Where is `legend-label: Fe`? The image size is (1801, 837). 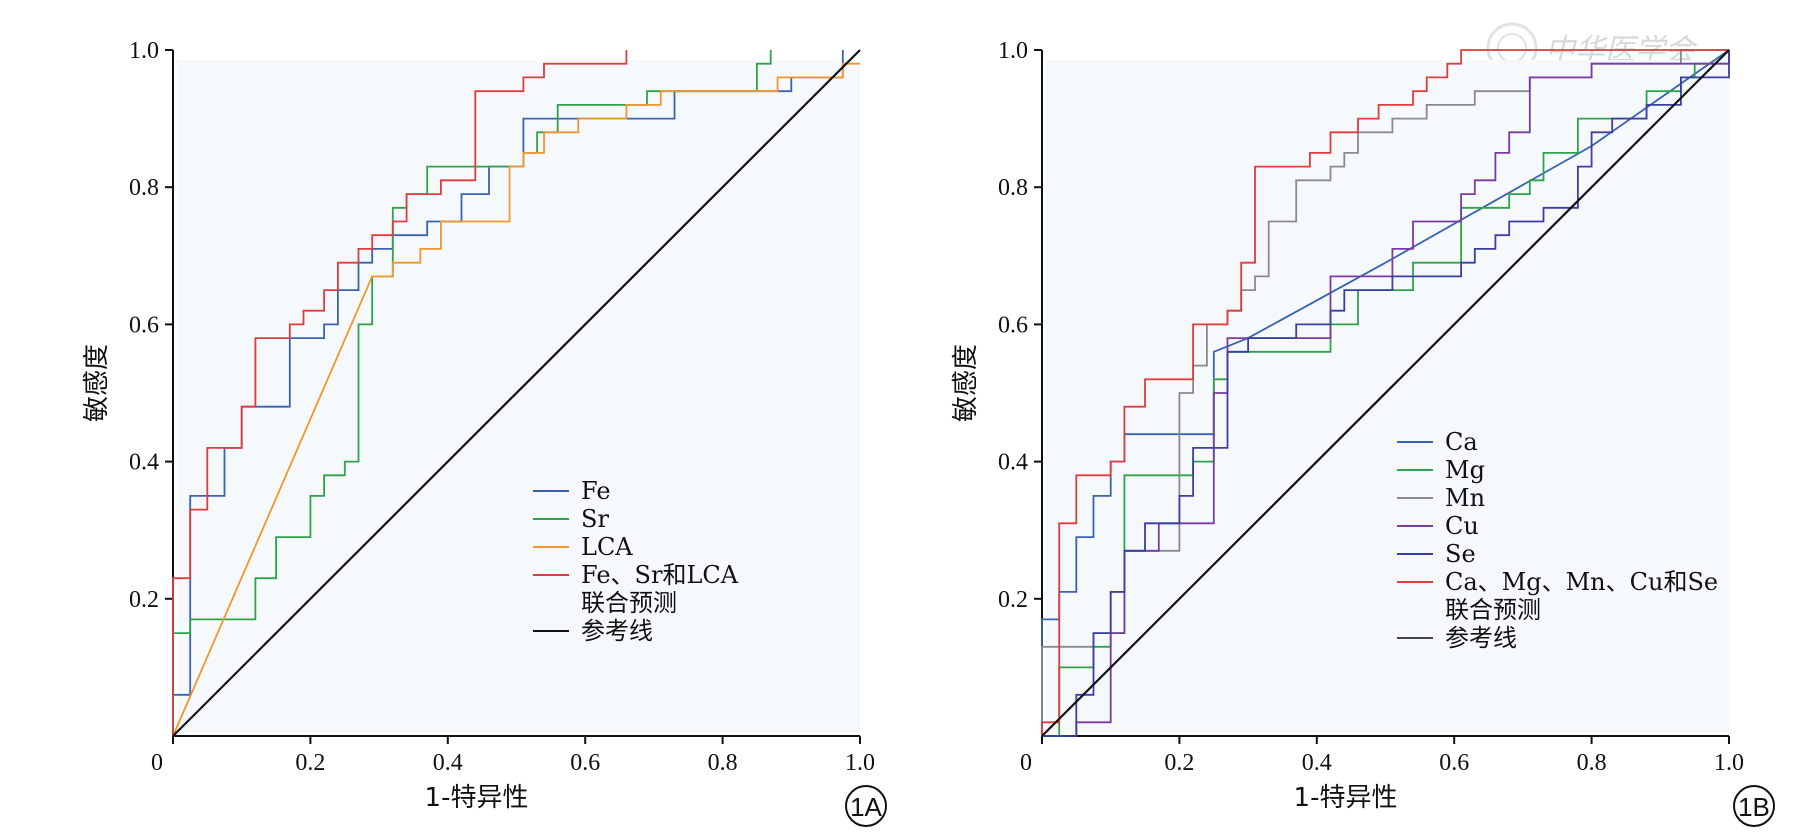 legend-label: Fe is located at coordinates (596, 491).